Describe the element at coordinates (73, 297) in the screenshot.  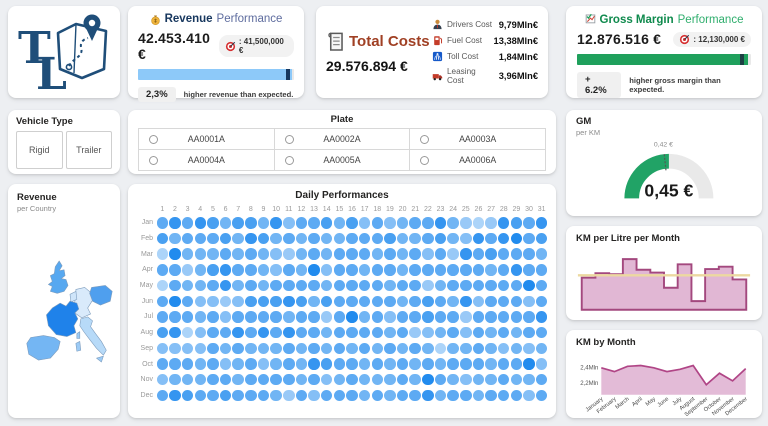
I see `country-benelux` at that location.